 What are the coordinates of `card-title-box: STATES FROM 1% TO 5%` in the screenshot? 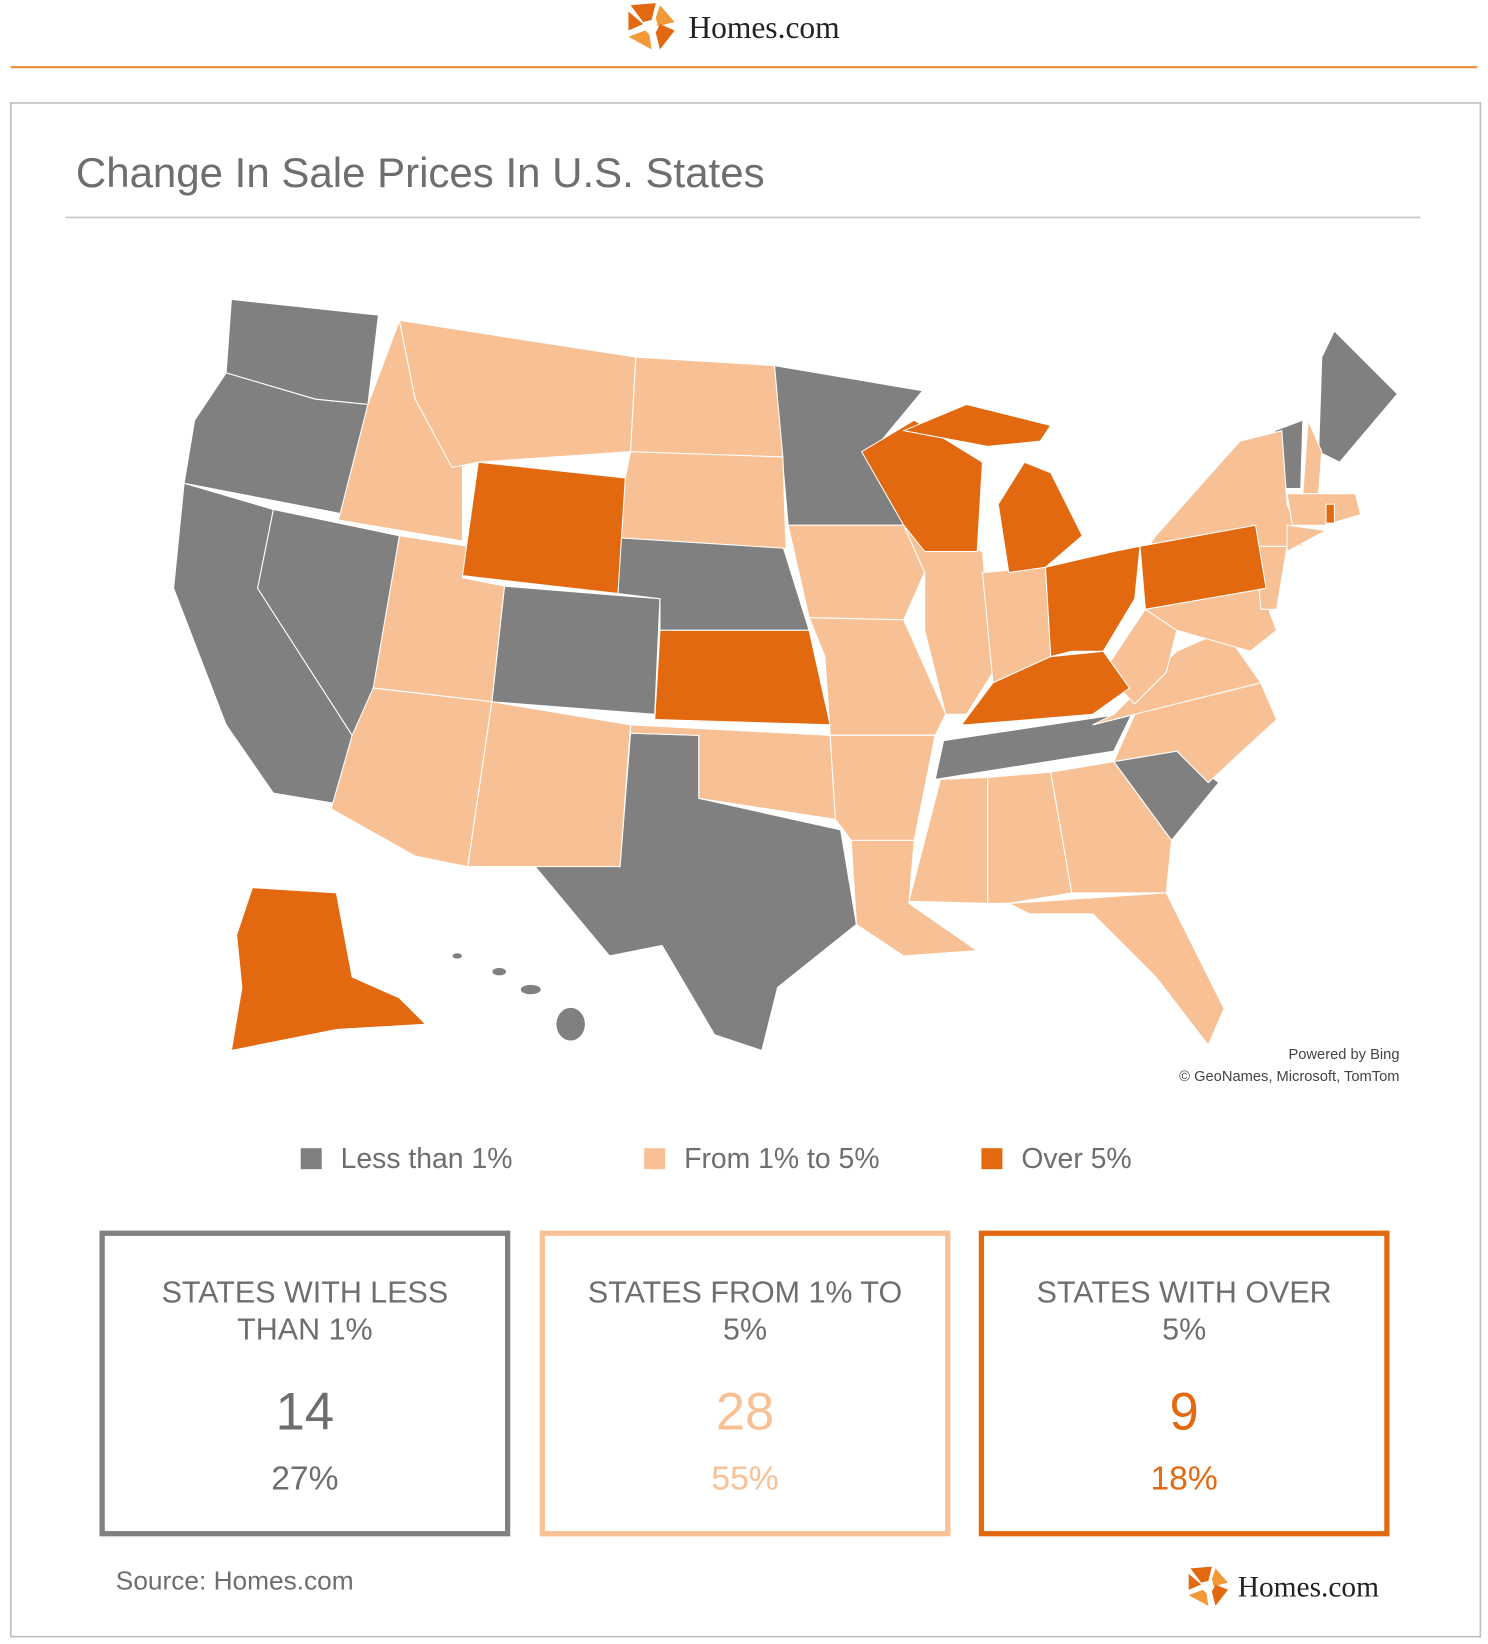 It's located at (745, 1311).